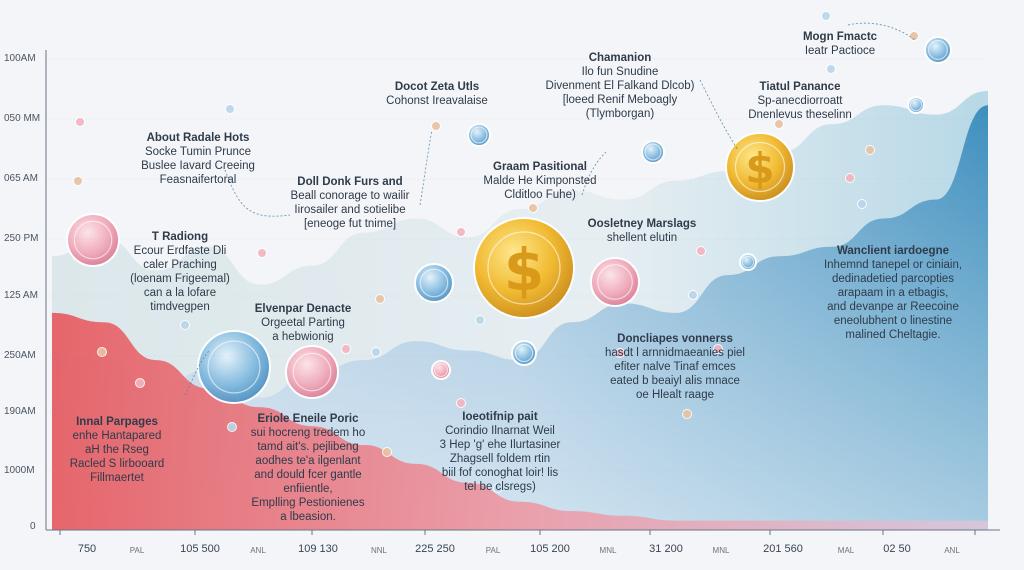 Image resolution: width=1024 pixels, height=570 pixels. I want to click on x-tick-label: 31 200, so click(666, 549).